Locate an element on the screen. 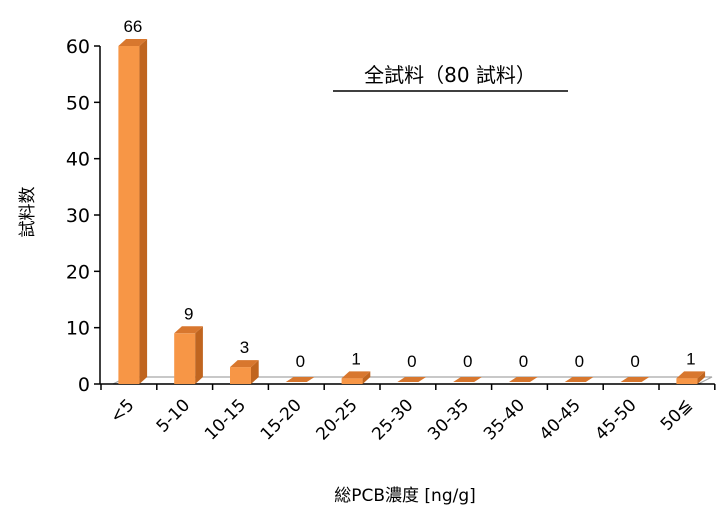 The image size is (716, 518). x-tick-label: 50≦ is located at coordinates (677, 415).